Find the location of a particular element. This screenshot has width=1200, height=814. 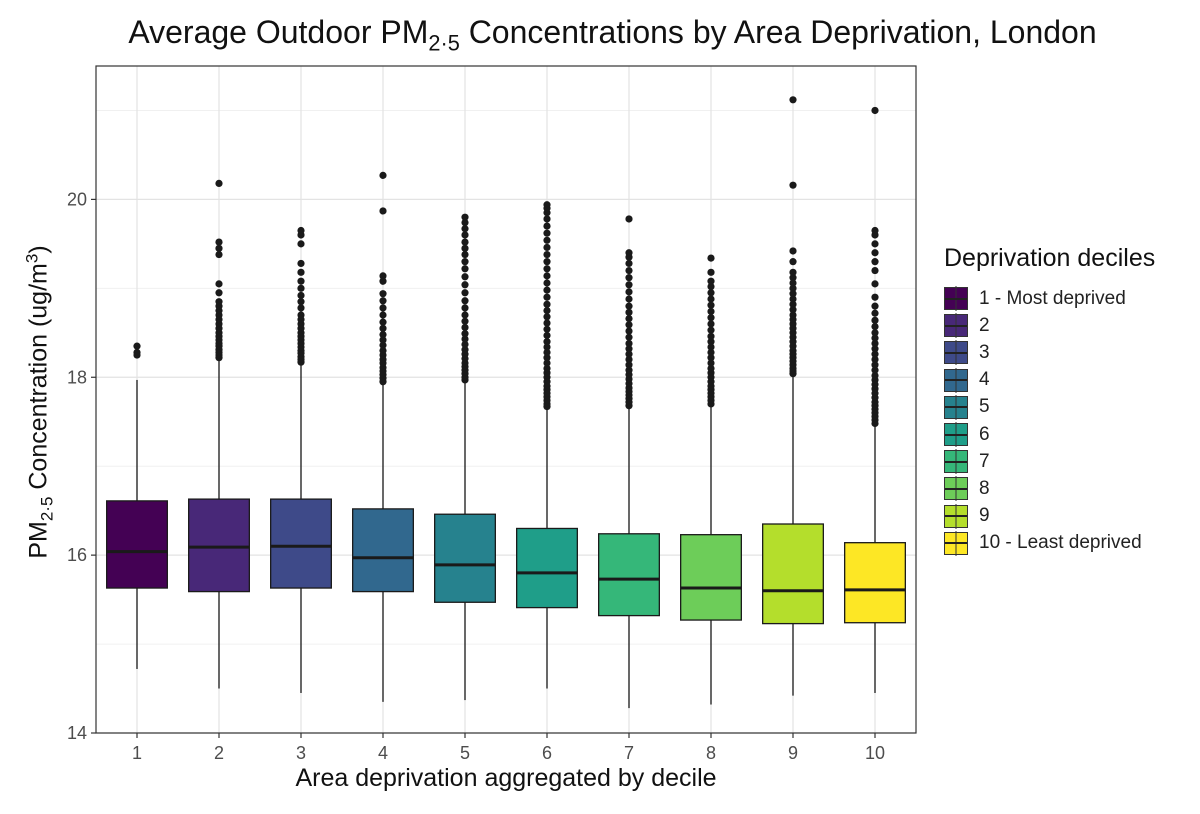

legend-label: 4 is located at coordinates (984, 380).